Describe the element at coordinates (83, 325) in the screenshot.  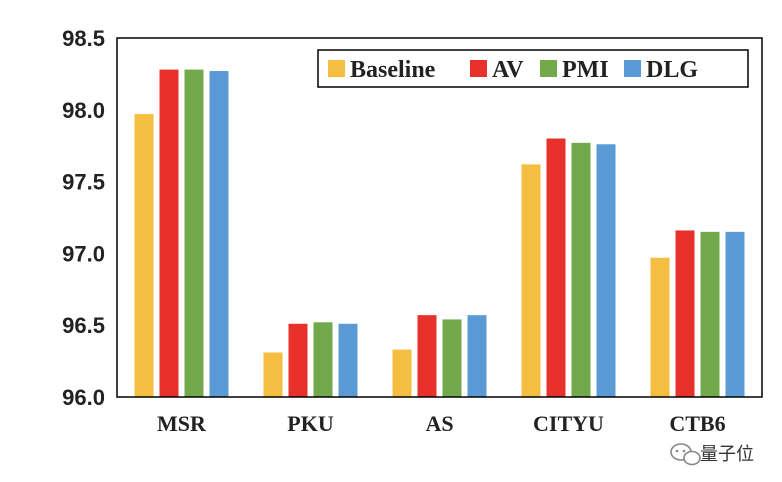
I see `y-tick-label: 96.5` at that location.